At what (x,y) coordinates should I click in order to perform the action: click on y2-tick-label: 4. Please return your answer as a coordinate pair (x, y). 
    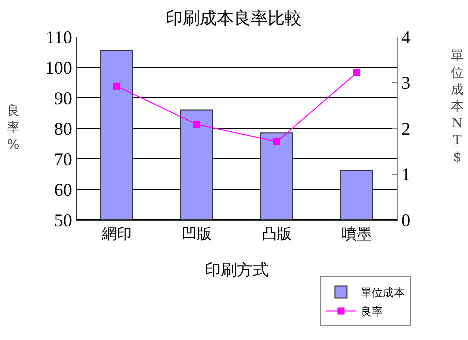
    Looking at the image, I should click on (406, 37).